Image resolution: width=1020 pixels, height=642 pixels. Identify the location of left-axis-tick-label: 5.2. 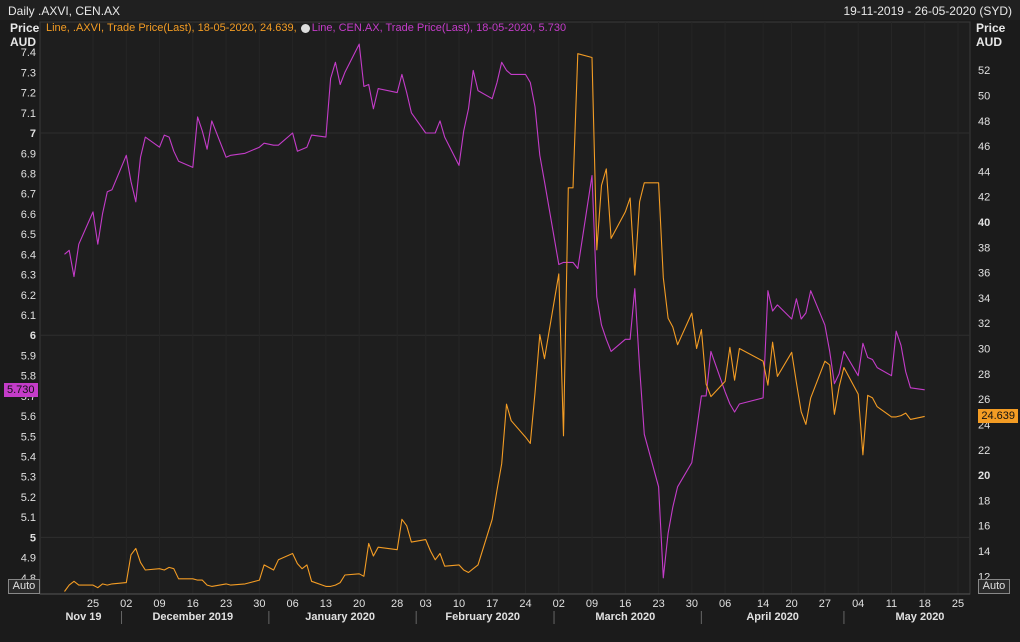
(28, 498).